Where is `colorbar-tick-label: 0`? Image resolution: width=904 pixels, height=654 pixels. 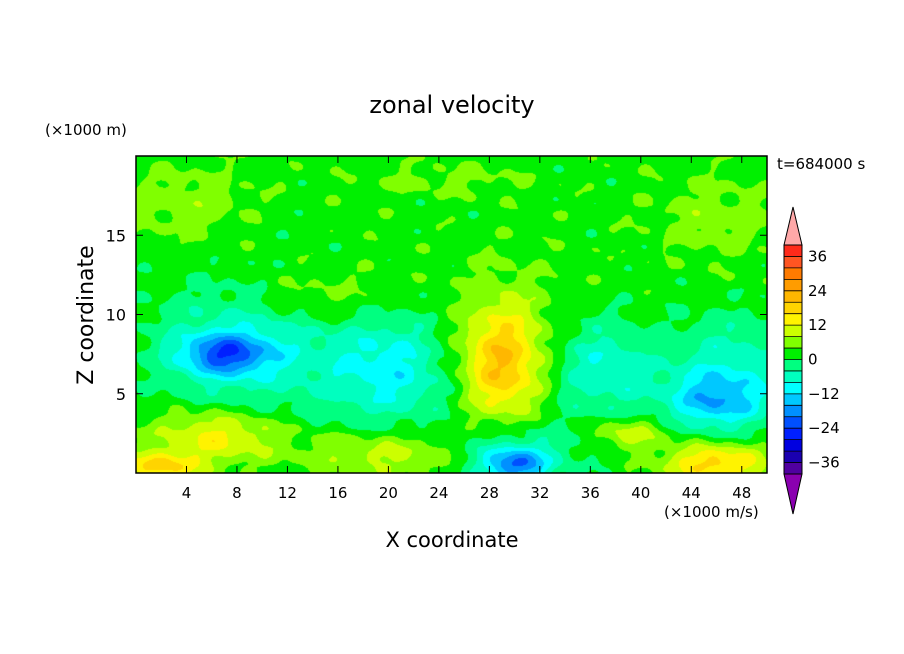 colorbar-tick-label: 0 is located at coordinates (813, 360).